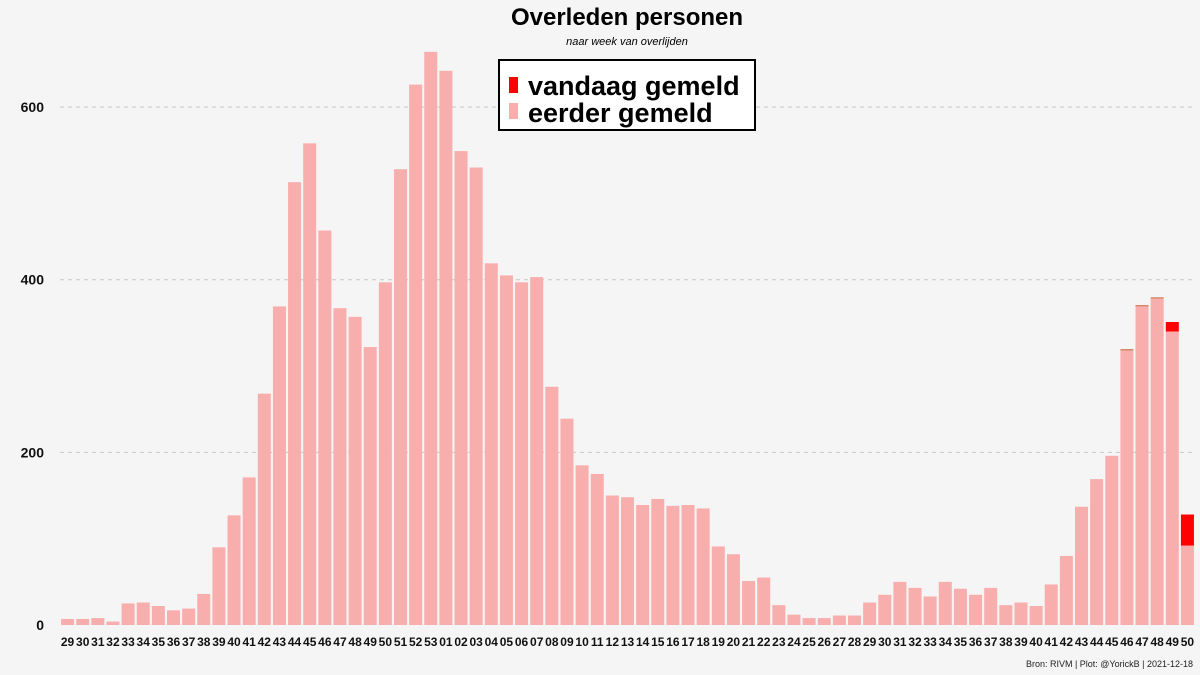 Image resolution: width=1200 pixels, height=675 pixels. I want to click on x-tick-label: 10, so click(582, 642).